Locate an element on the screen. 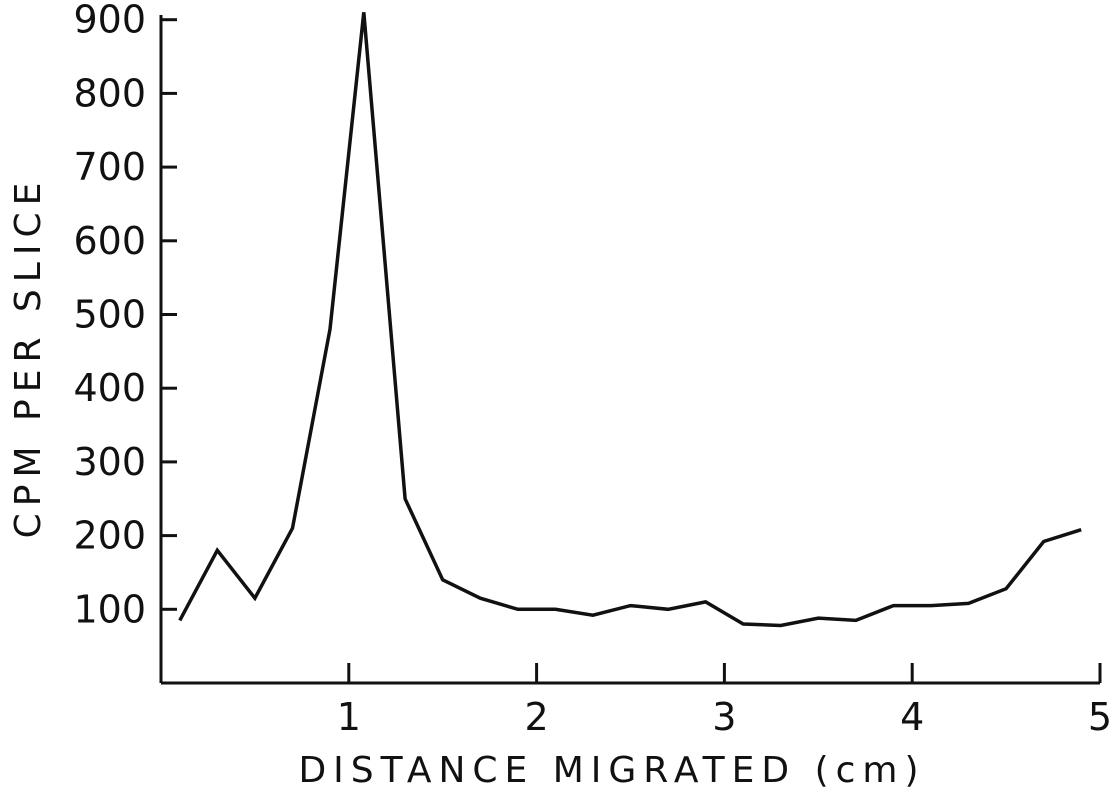 The height and width of the screenshot is (792, 1110). x-tick-label: 5 is located at coordinates (1099, 717).